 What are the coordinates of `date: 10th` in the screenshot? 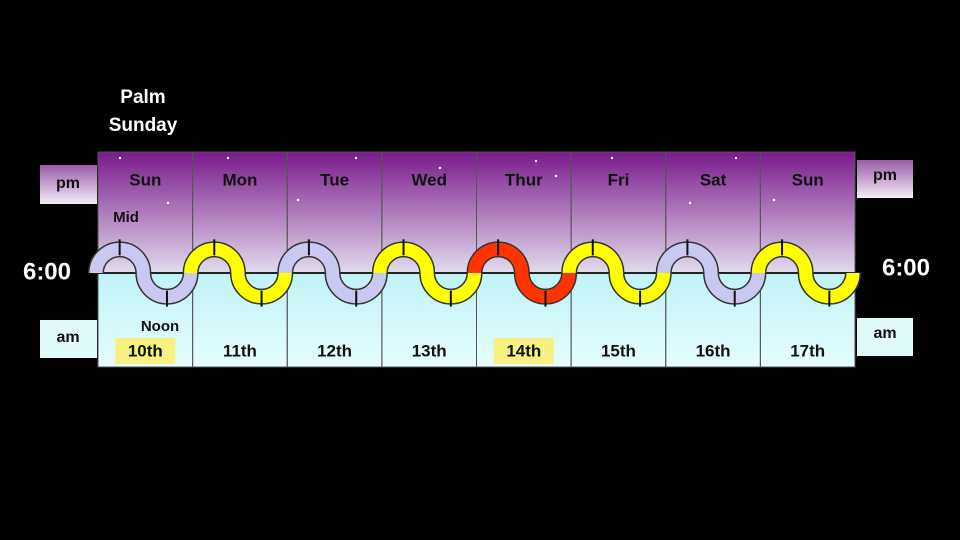 It's located at (145, 350).